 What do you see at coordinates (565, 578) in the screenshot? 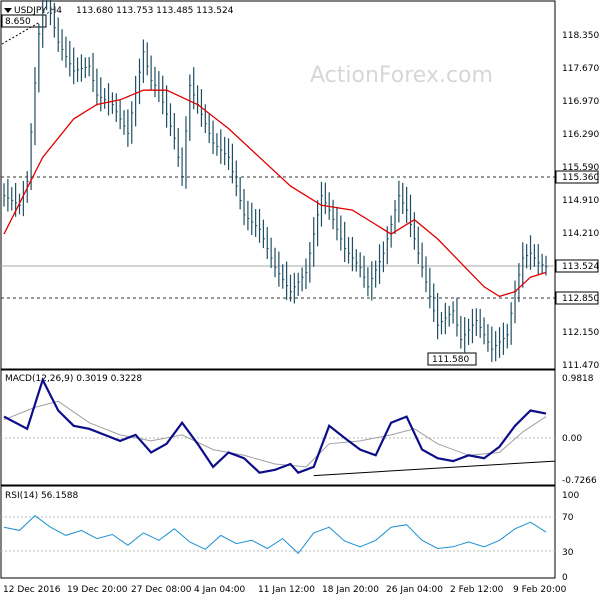
I see `rsi-tick: 0` at bounding box center [565, 578].